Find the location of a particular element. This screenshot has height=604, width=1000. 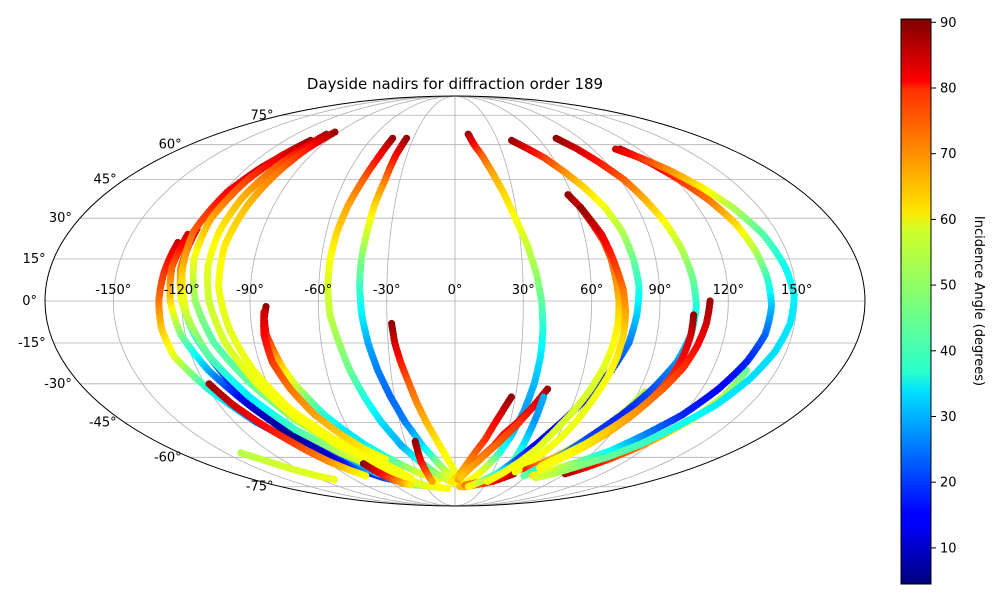

colorbar-tick-label: 80 is located at coordinates (948, 89).